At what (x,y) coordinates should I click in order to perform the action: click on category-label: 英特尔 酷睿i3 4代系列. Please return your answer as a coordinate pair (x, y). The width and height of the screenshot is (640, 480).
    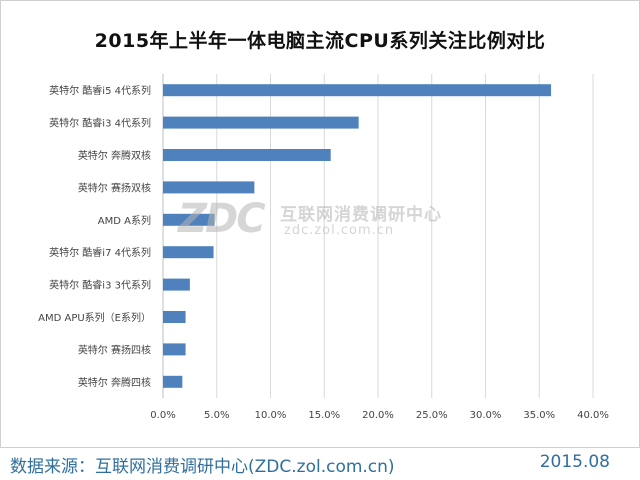
    Looking at the image, I should click on (100, 123).